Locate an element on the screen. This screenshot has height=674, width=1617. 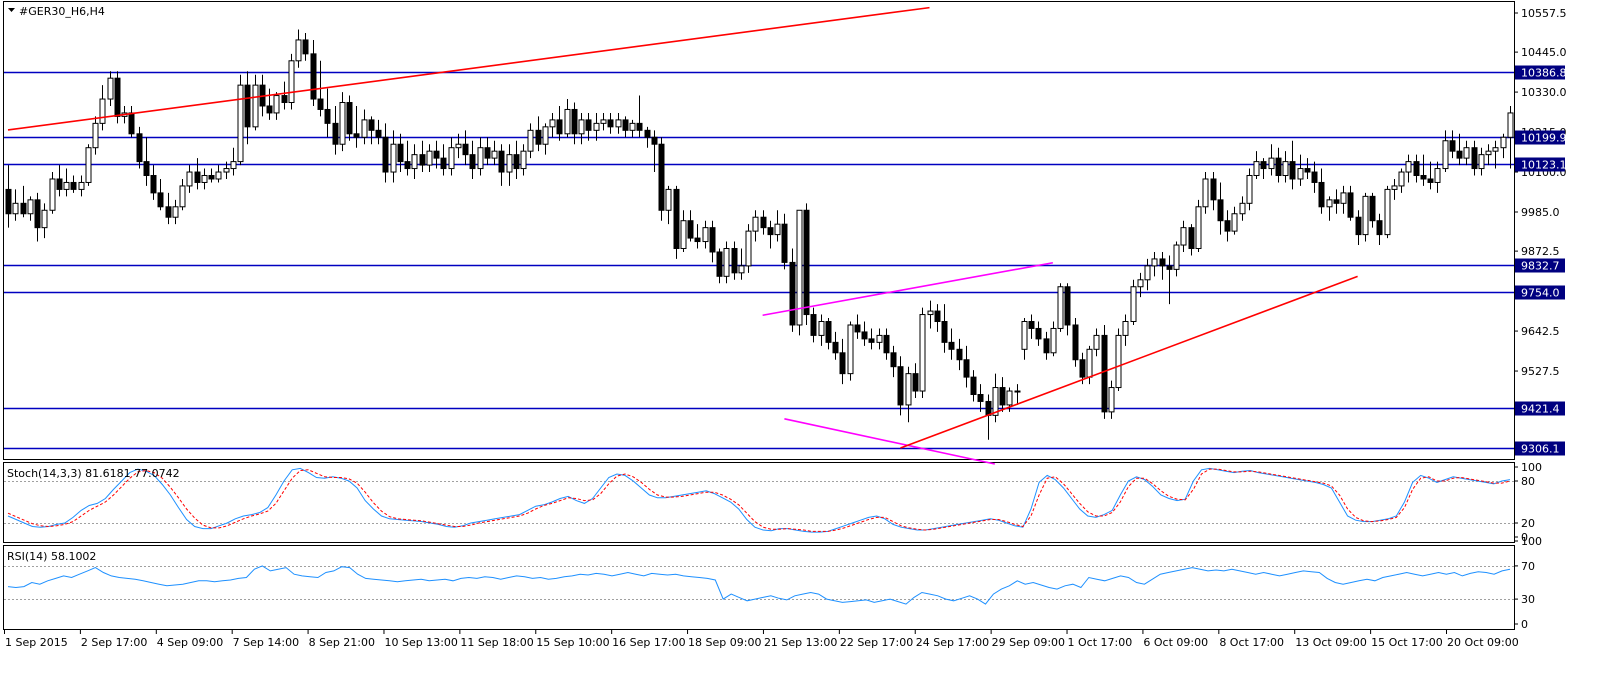
x-tick-label: 29 Sep 09:00 is located at coordinates (1028, 642).